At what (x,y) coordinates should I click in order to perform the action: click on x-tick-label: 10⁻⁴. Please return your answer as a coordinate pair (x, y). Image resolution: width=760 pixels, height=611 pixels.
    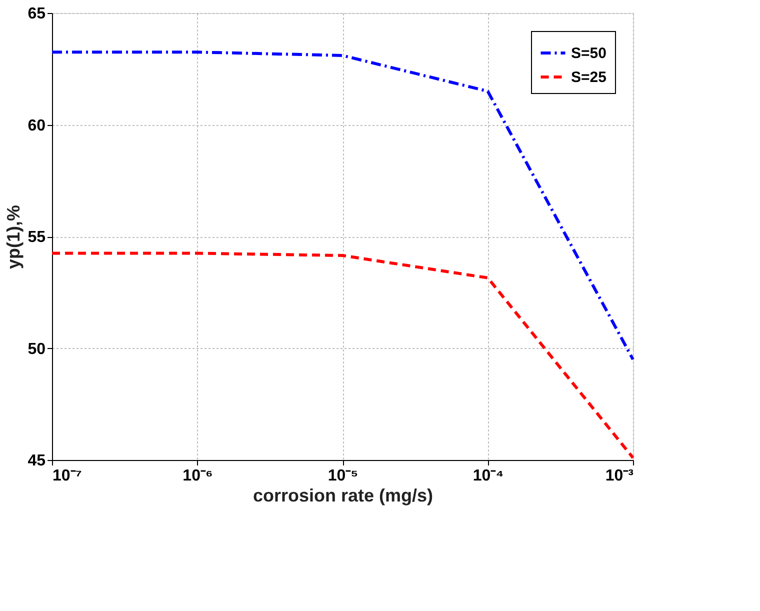
    Looking at the image, I should click on (488, 476).